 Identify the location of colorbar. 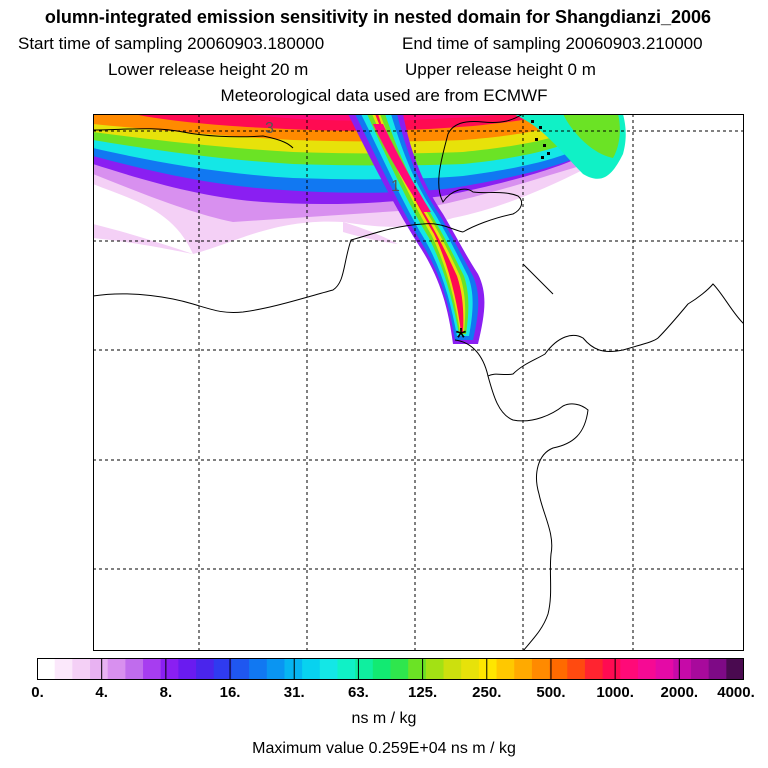
(390, 669).